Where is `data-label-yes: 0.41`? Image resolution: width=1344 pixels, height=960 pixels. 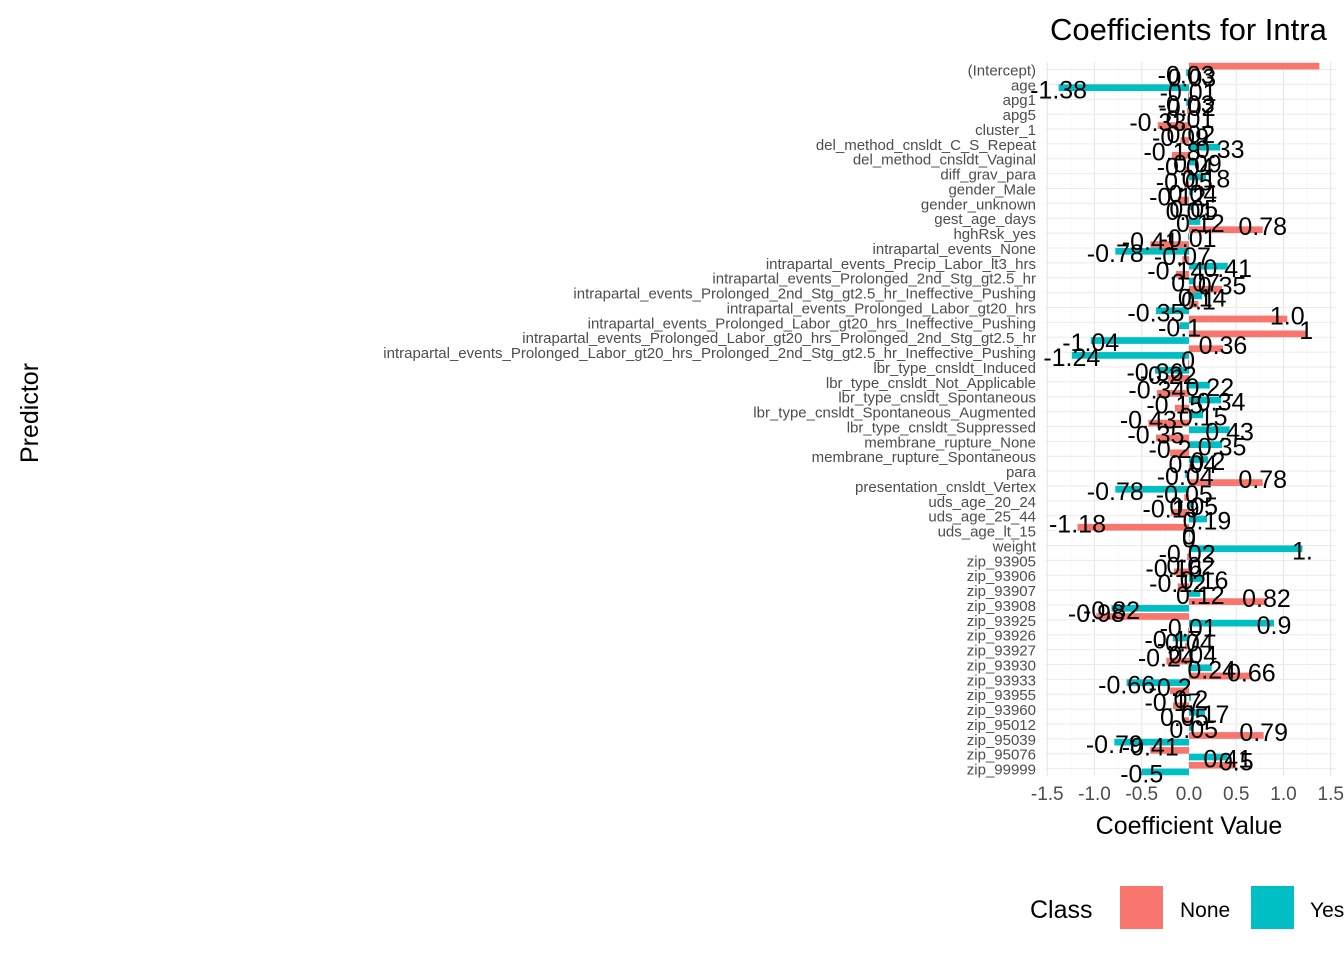 data-label-yes: 0.41 is located at coordinates (1227, 760).